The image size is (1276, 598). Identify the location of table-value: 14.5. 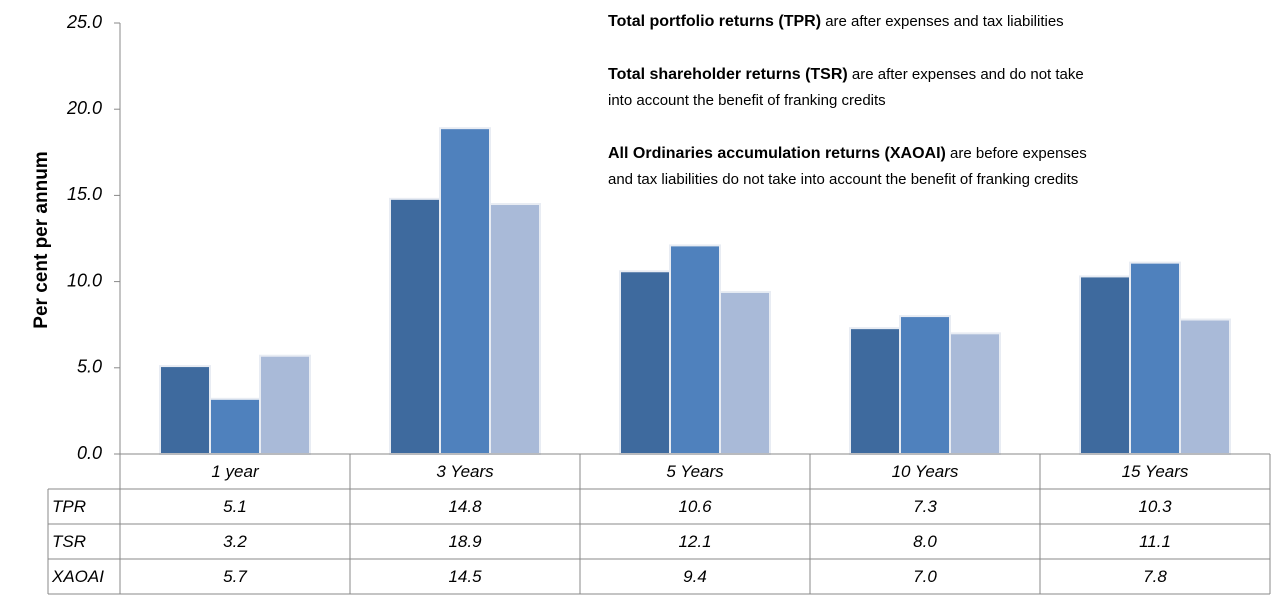
(465, 576).